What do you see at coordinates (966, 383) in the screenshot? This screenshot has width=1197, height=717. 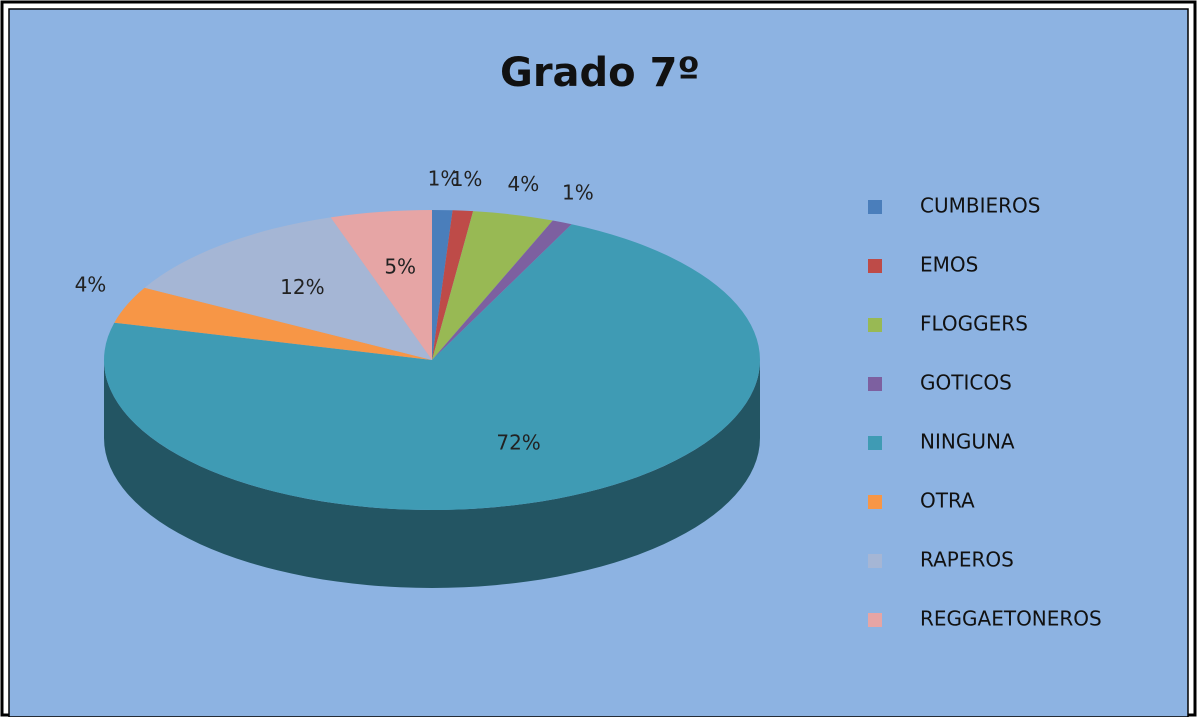 I see `legend-label: GOTICOS` at bounding box center [966, 383].